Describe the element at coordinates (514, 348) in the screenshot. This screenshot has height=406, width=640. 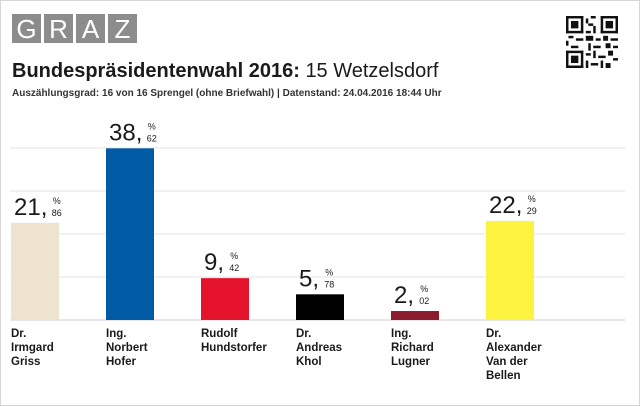
I see `candidate-label-5: Alexander` at that location.